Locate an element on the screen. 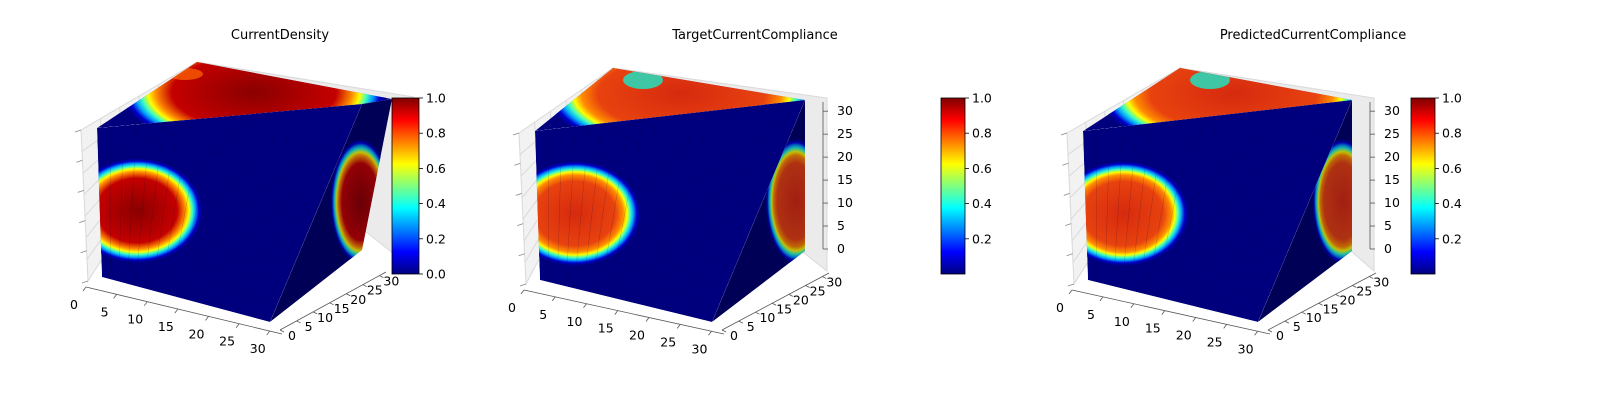 Image resolution: width=1600 pixels, height=400 pixels. y-tick-label: 25 is located at coordinates (1364, 290).